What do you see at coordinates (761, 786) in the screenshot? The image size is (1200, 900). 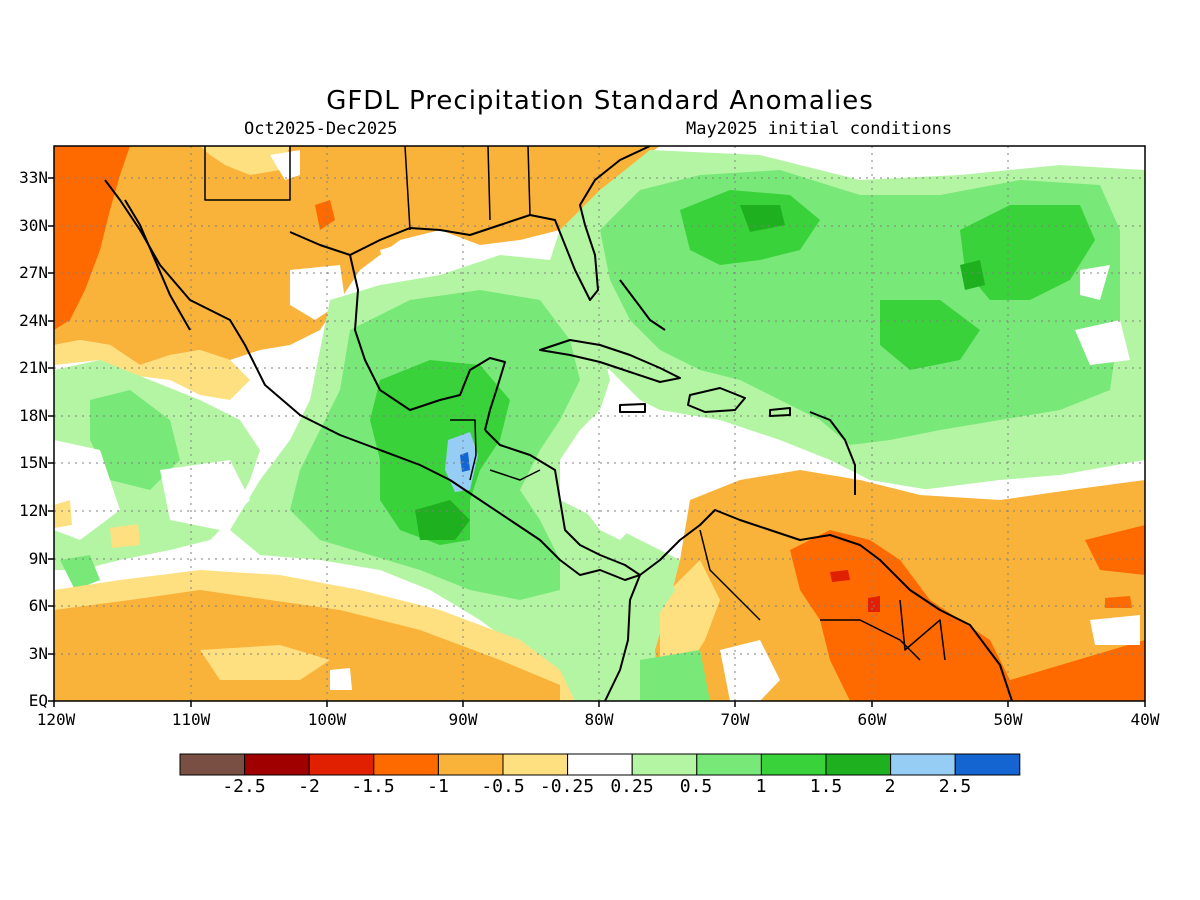 I see `colorbar-label: 1` at bounding box center [761, 786].